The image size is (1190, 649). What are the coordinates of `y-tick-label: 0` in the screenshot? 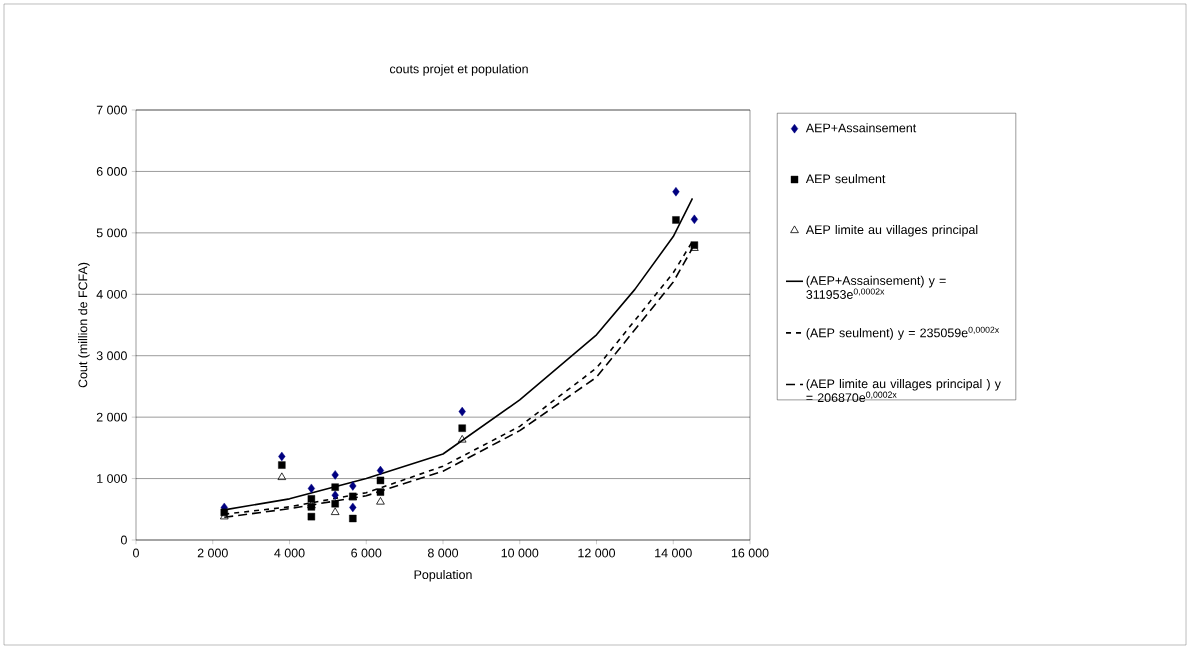 It's located at (123, 540).